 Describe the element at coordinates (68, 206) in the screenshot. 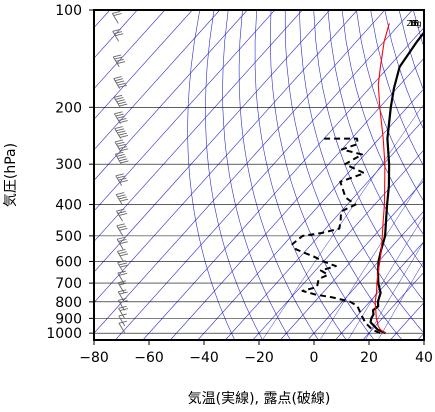

I see `y-tick-label: 400` at that location.